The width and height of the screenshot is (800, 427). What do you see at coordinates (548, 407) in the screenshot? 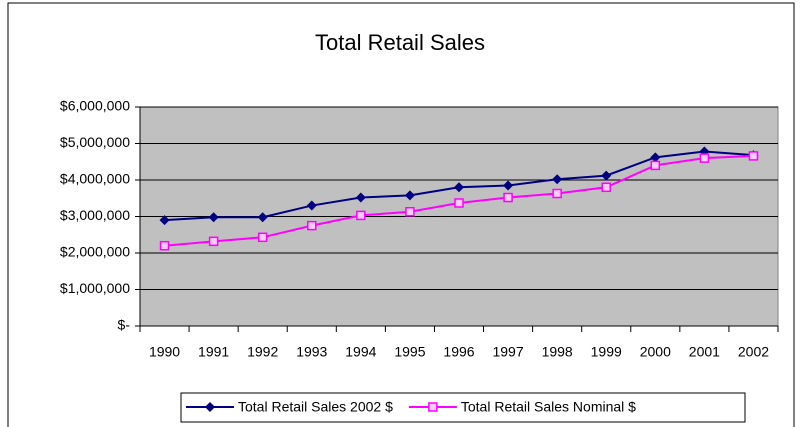
I see `legend-label: Total Retail Sales Nominal $` at bounding box center [548, 407].